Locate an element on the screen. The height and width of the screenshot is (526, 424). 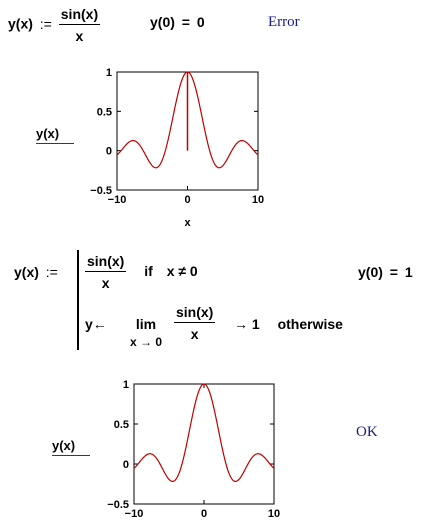
case-1: sin(x) x if x ≠ 0 is located at coordinates (141, 272).